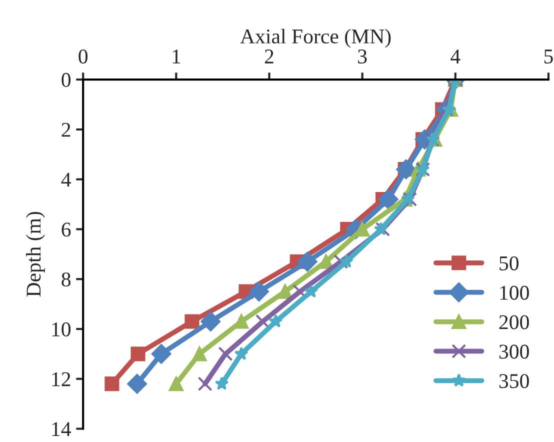  Describe the element at coordinates (269, 57) in the screenshot. I see `x-tick-label: 2` at that location.